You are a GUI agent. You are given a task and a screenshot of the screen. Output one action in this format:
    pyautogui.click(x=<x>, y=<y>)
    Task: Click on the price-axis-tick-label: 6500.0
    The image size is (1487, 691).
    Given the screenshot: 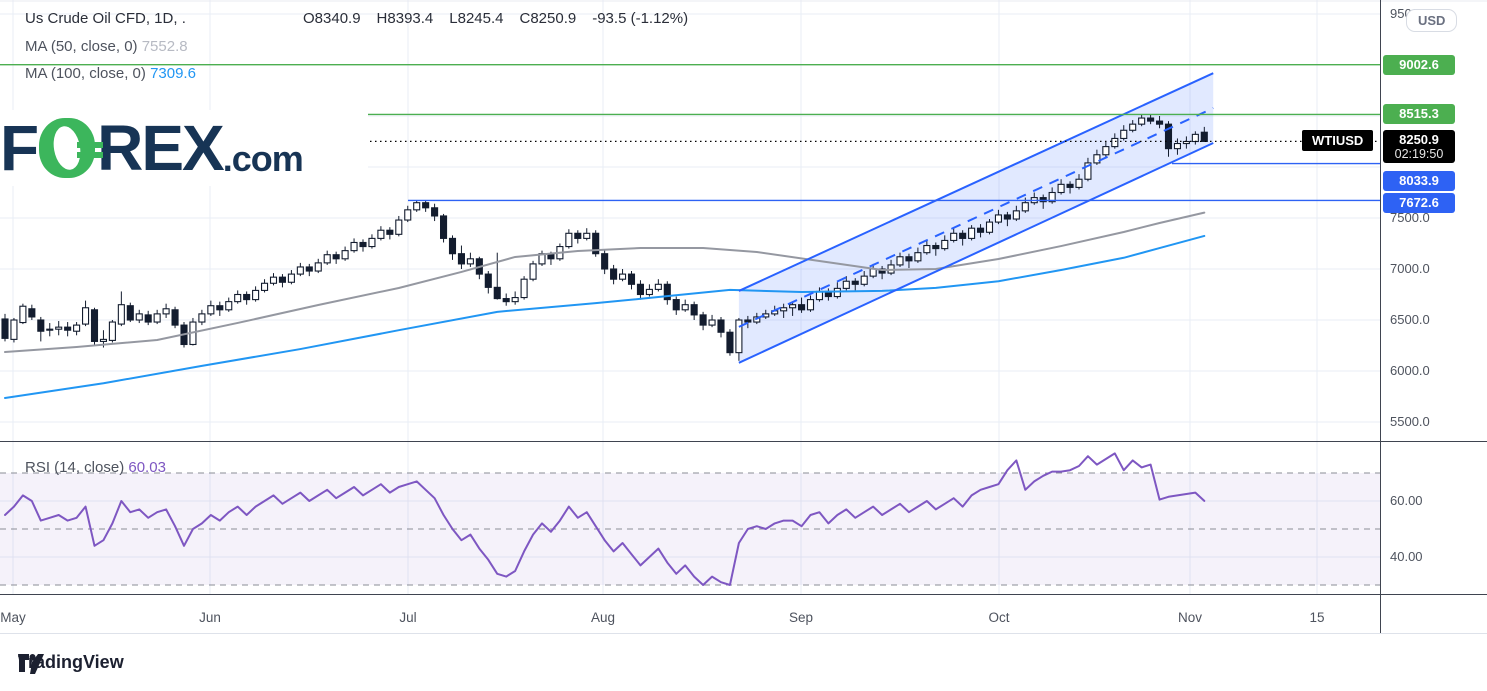 What is the action you would take?
    pyautogui.click(x=1410, y=319)
    